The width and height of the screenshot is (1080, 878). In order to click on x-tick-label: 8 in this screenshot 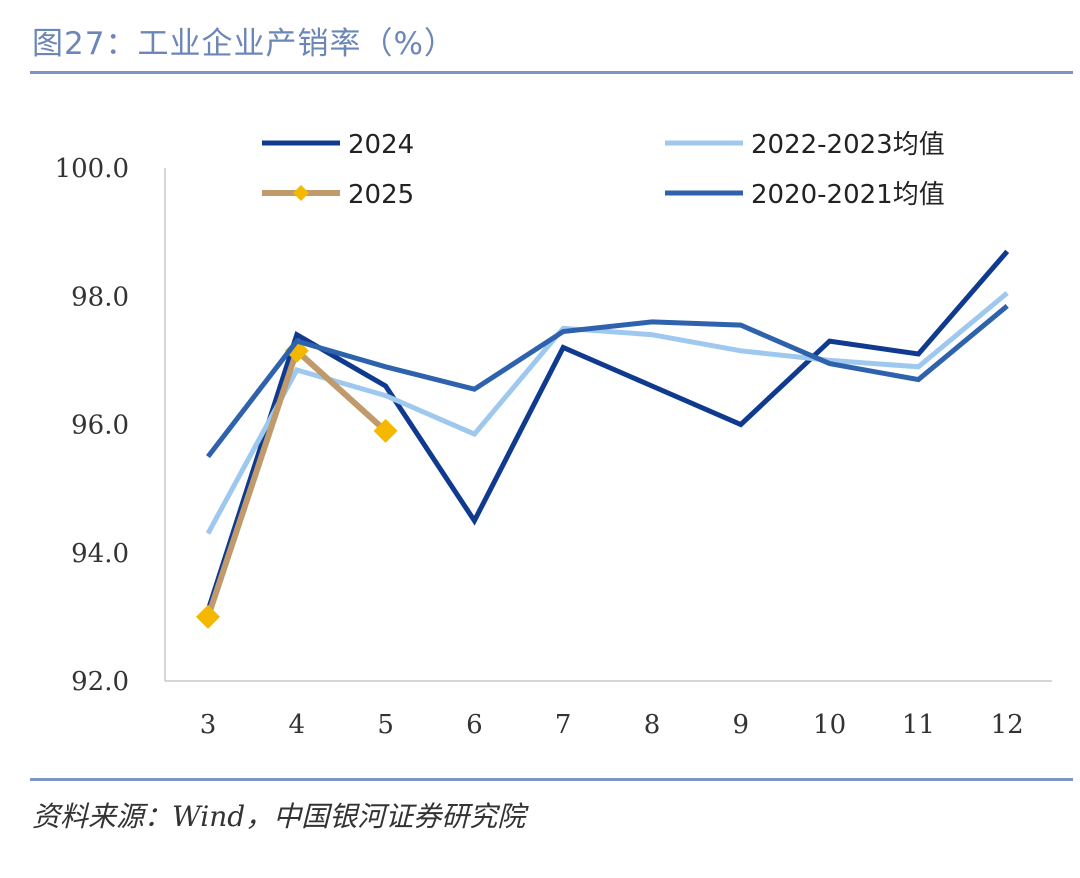, I will do `click(652, 725)`.